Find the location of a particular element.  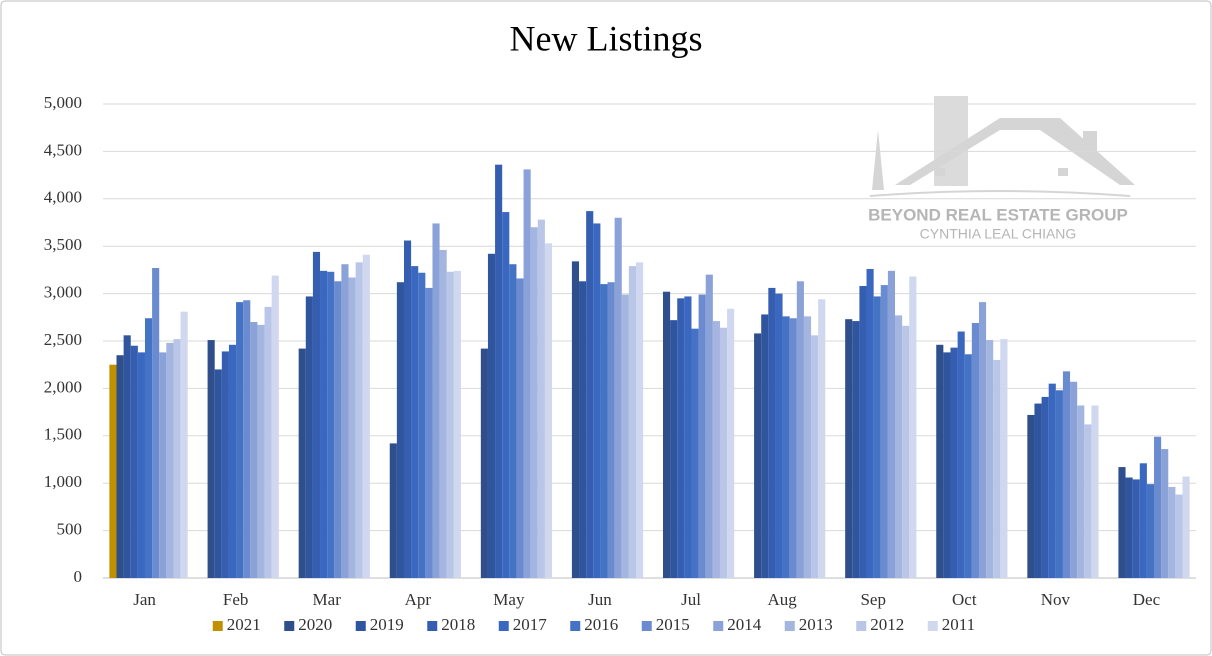

y-tick-label: 1,000 is located at coordinates (63, 481).